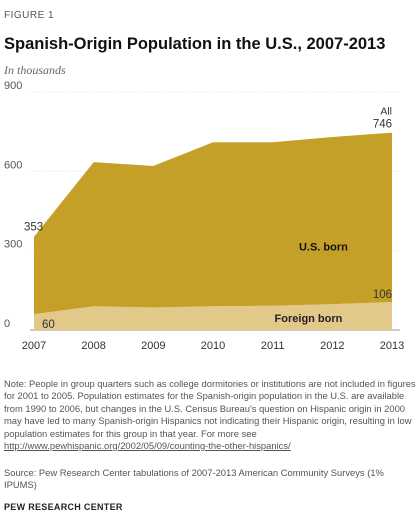 This screenshot has height=532, width=420. Describe the element at coordinates (386, 112) in the screenshot. I see `total-label: All` at that location.